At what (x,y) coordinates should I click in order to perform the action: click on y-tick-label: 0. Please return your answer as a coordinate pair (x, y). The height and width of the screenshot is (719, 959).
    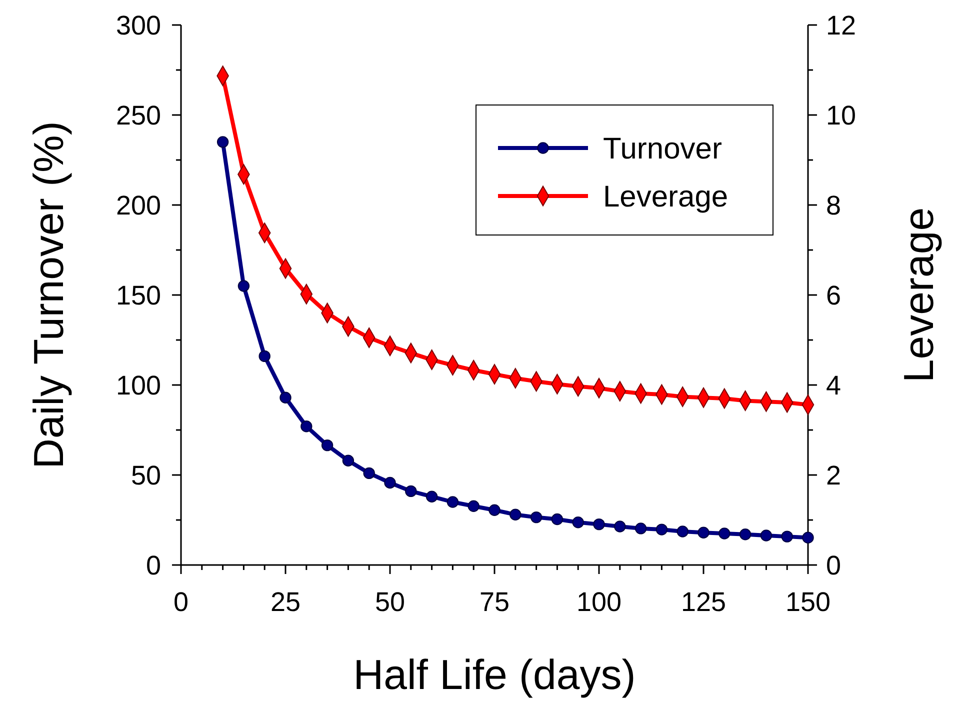
    Looking at the image, I should click on (153, 565).